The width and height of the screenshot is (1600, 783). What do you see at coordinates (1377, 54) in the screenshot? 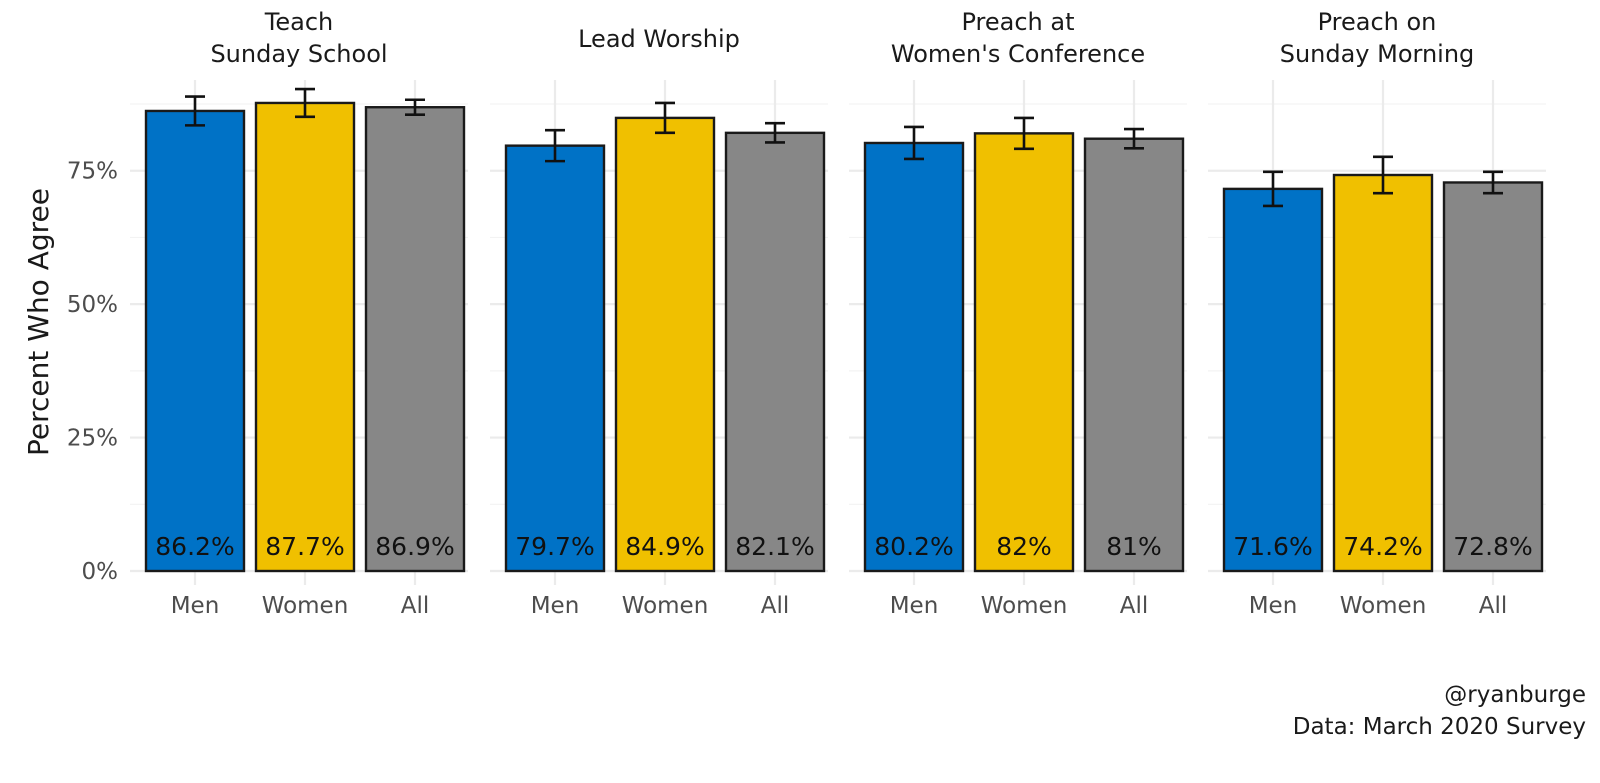
I see `facet-title: Sunday Morning` at bounding box center [1377, 54].